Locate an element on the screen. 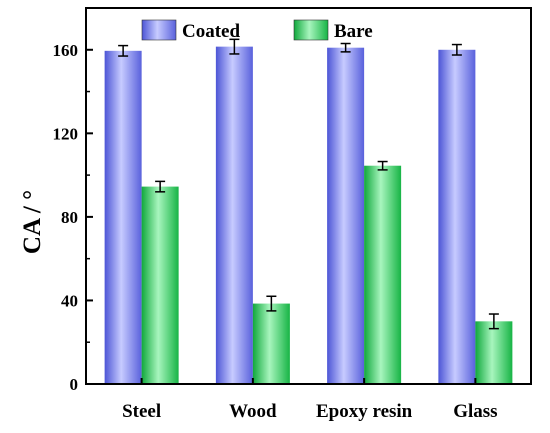  legend-swatch-coated is located at coordinates (159, 30).